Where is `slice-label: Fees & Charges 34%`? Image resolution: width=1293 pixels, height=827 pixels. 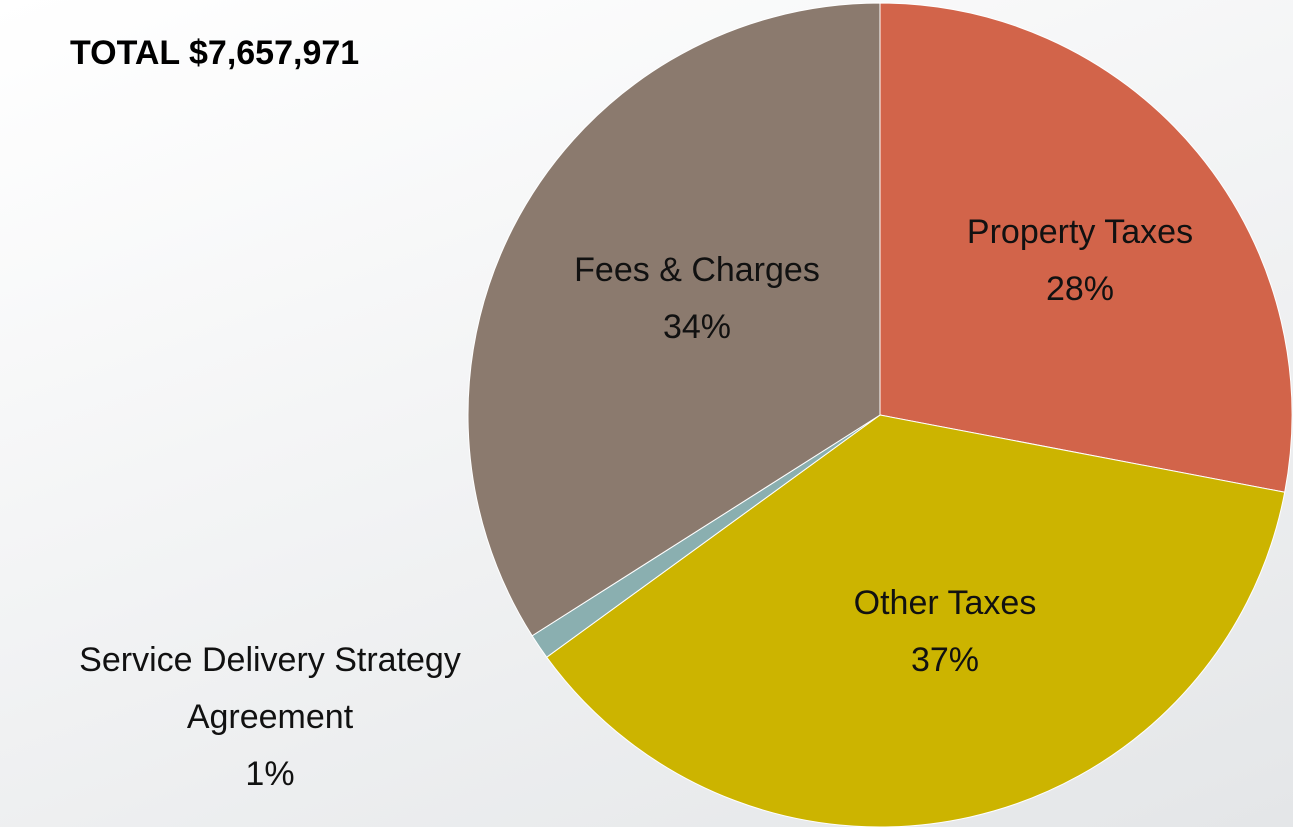 slice-label: Fees & Charges 34% is located at coordinates (697, 299).